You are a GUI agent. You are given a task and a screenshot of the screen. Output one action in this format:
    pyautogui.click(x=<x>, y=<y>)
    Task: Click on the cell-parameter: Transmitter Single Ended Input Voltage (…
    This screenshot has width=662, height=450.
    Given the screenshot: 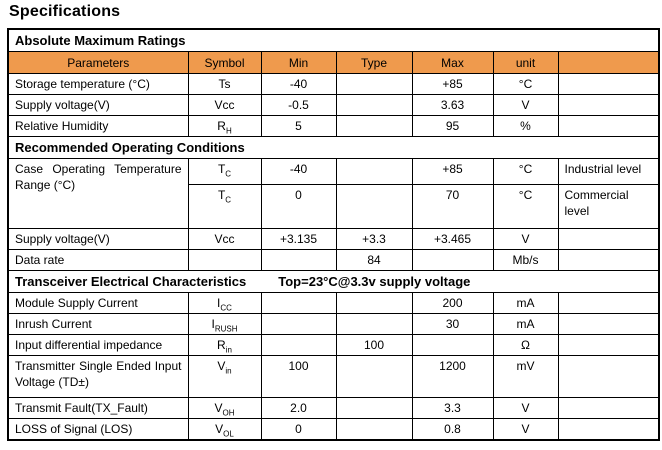 What is the action you would take?
    pyautogui.click(x=98, y=376)
    